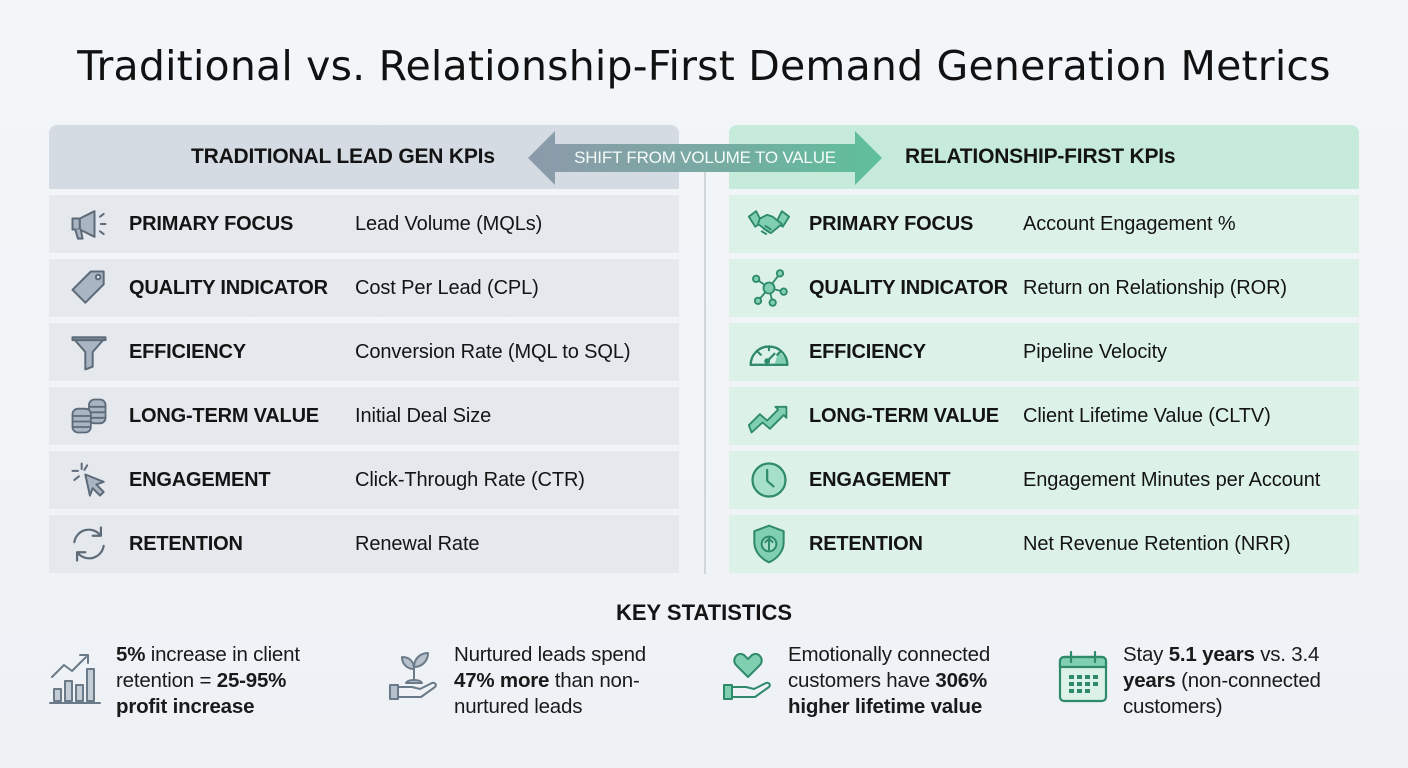  Describe the element at coordinates (1172, 479) in the screenshot. I see `metric-value: Engagement Minutes per Account` at that location.